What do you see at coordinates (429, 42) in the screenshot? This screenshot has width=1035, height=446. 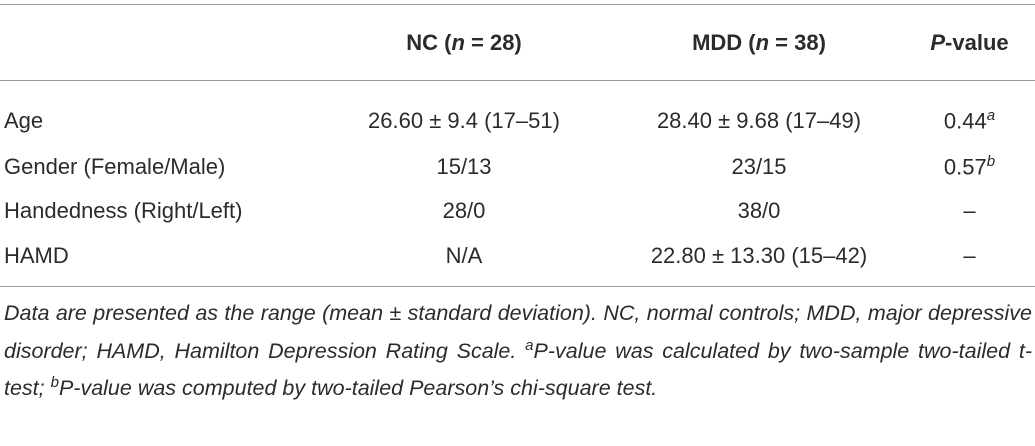 I see `header-text: NC (` at bounding box center [429, 42].